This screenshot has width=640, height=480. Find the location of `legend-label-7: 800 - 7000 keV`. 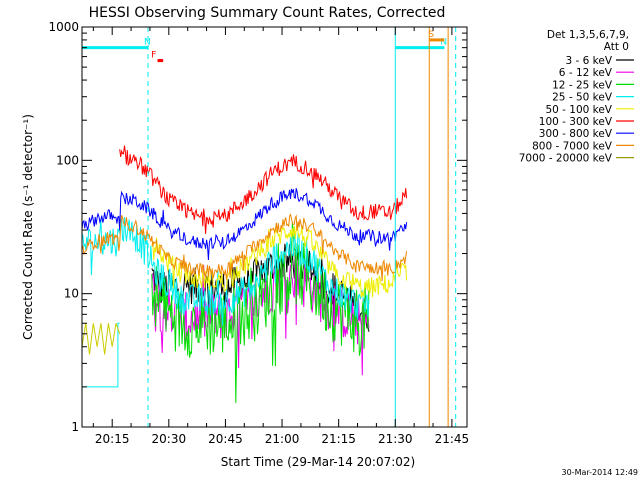

legend-label-7: 800 - 7000 keV is located at coordinates (572, 146).